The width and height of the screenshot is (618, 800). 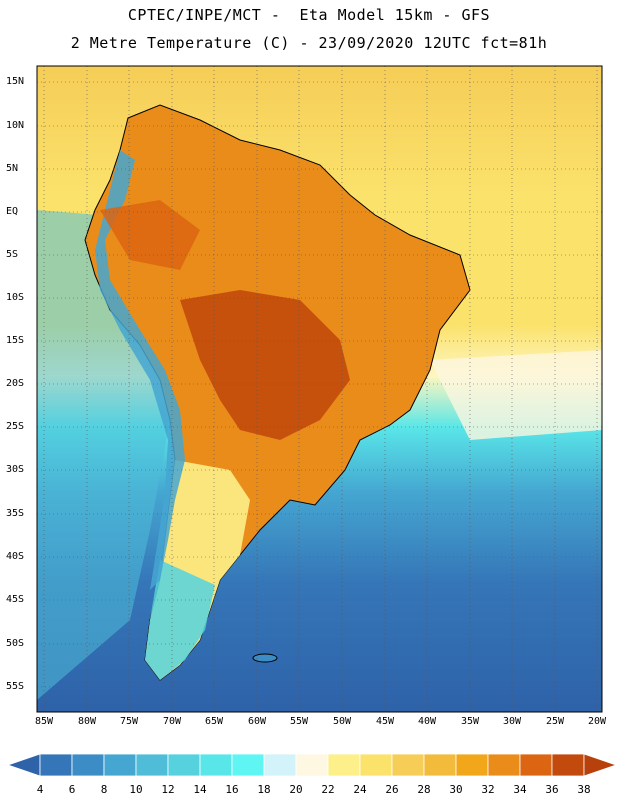 I want to click on lat-label: 55S, so click(x=15, y=686).